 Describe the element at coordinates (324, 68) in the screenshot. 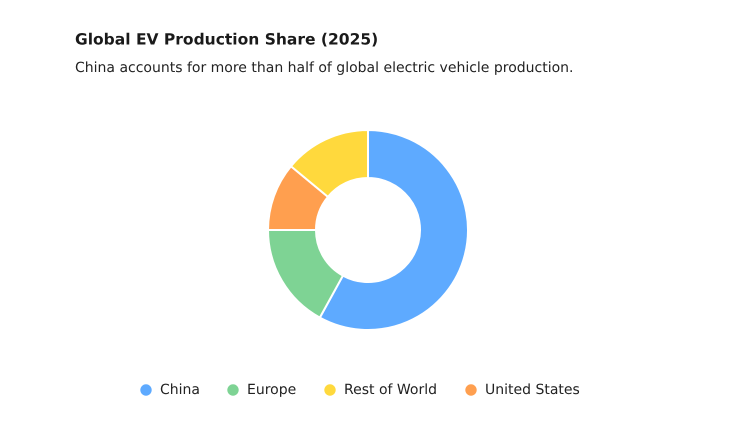

I see `chart-subtitle: China accounts for more than half of global electric vehicle production.` at that location.